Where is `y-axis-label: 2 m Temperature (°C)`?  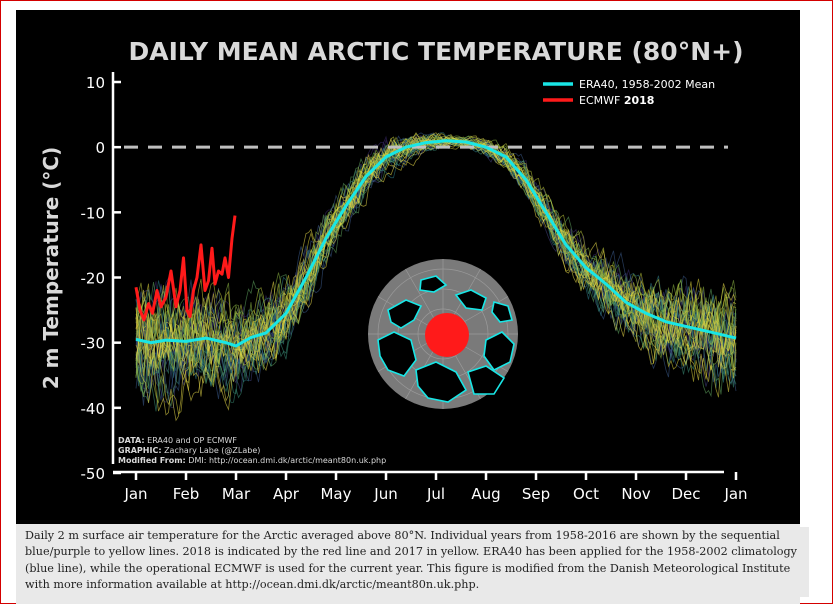 y-axis-label: 2 m Temperature (°C) is located at coordinates (51, 268).